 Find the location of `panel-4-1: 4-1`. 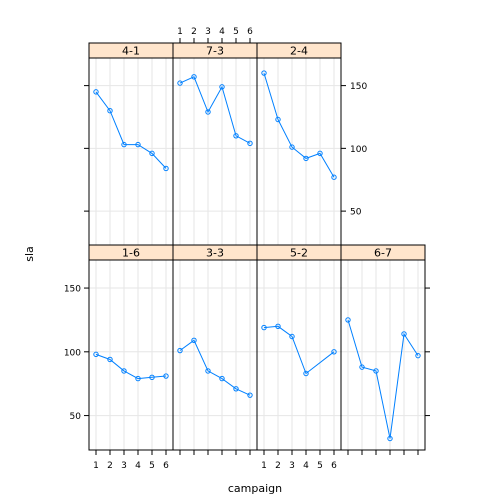

panel-4-1: 4-1 is located at coordinates (131, 144).